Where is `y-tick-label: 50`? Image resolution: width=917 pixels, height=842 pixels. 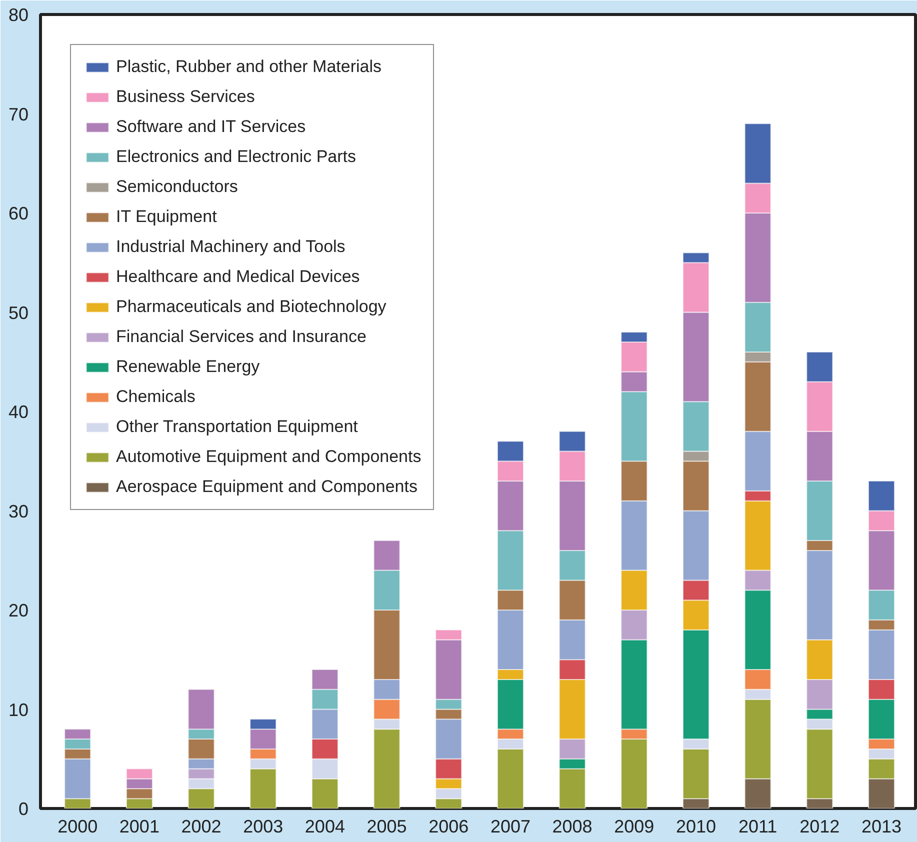 y-tick-label: 50 is located at coordinates (18, 312).